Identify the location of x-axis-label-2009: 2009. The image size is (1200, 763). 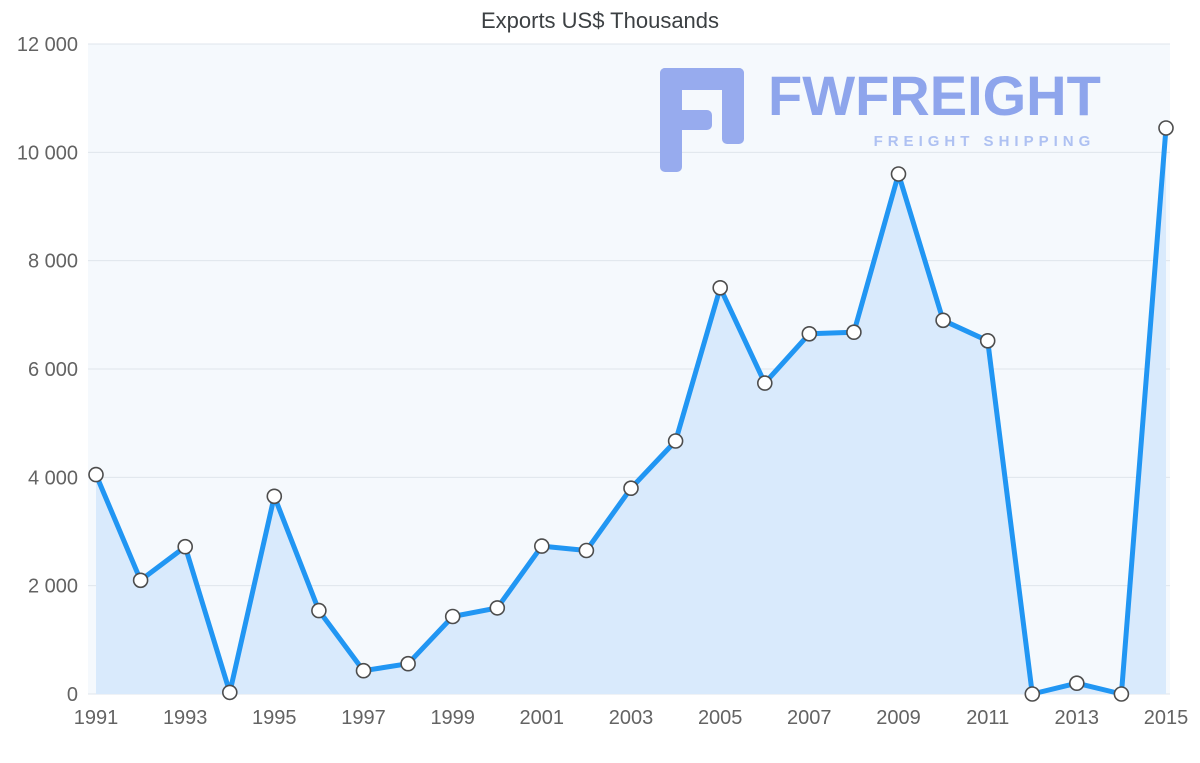
(898, 718).